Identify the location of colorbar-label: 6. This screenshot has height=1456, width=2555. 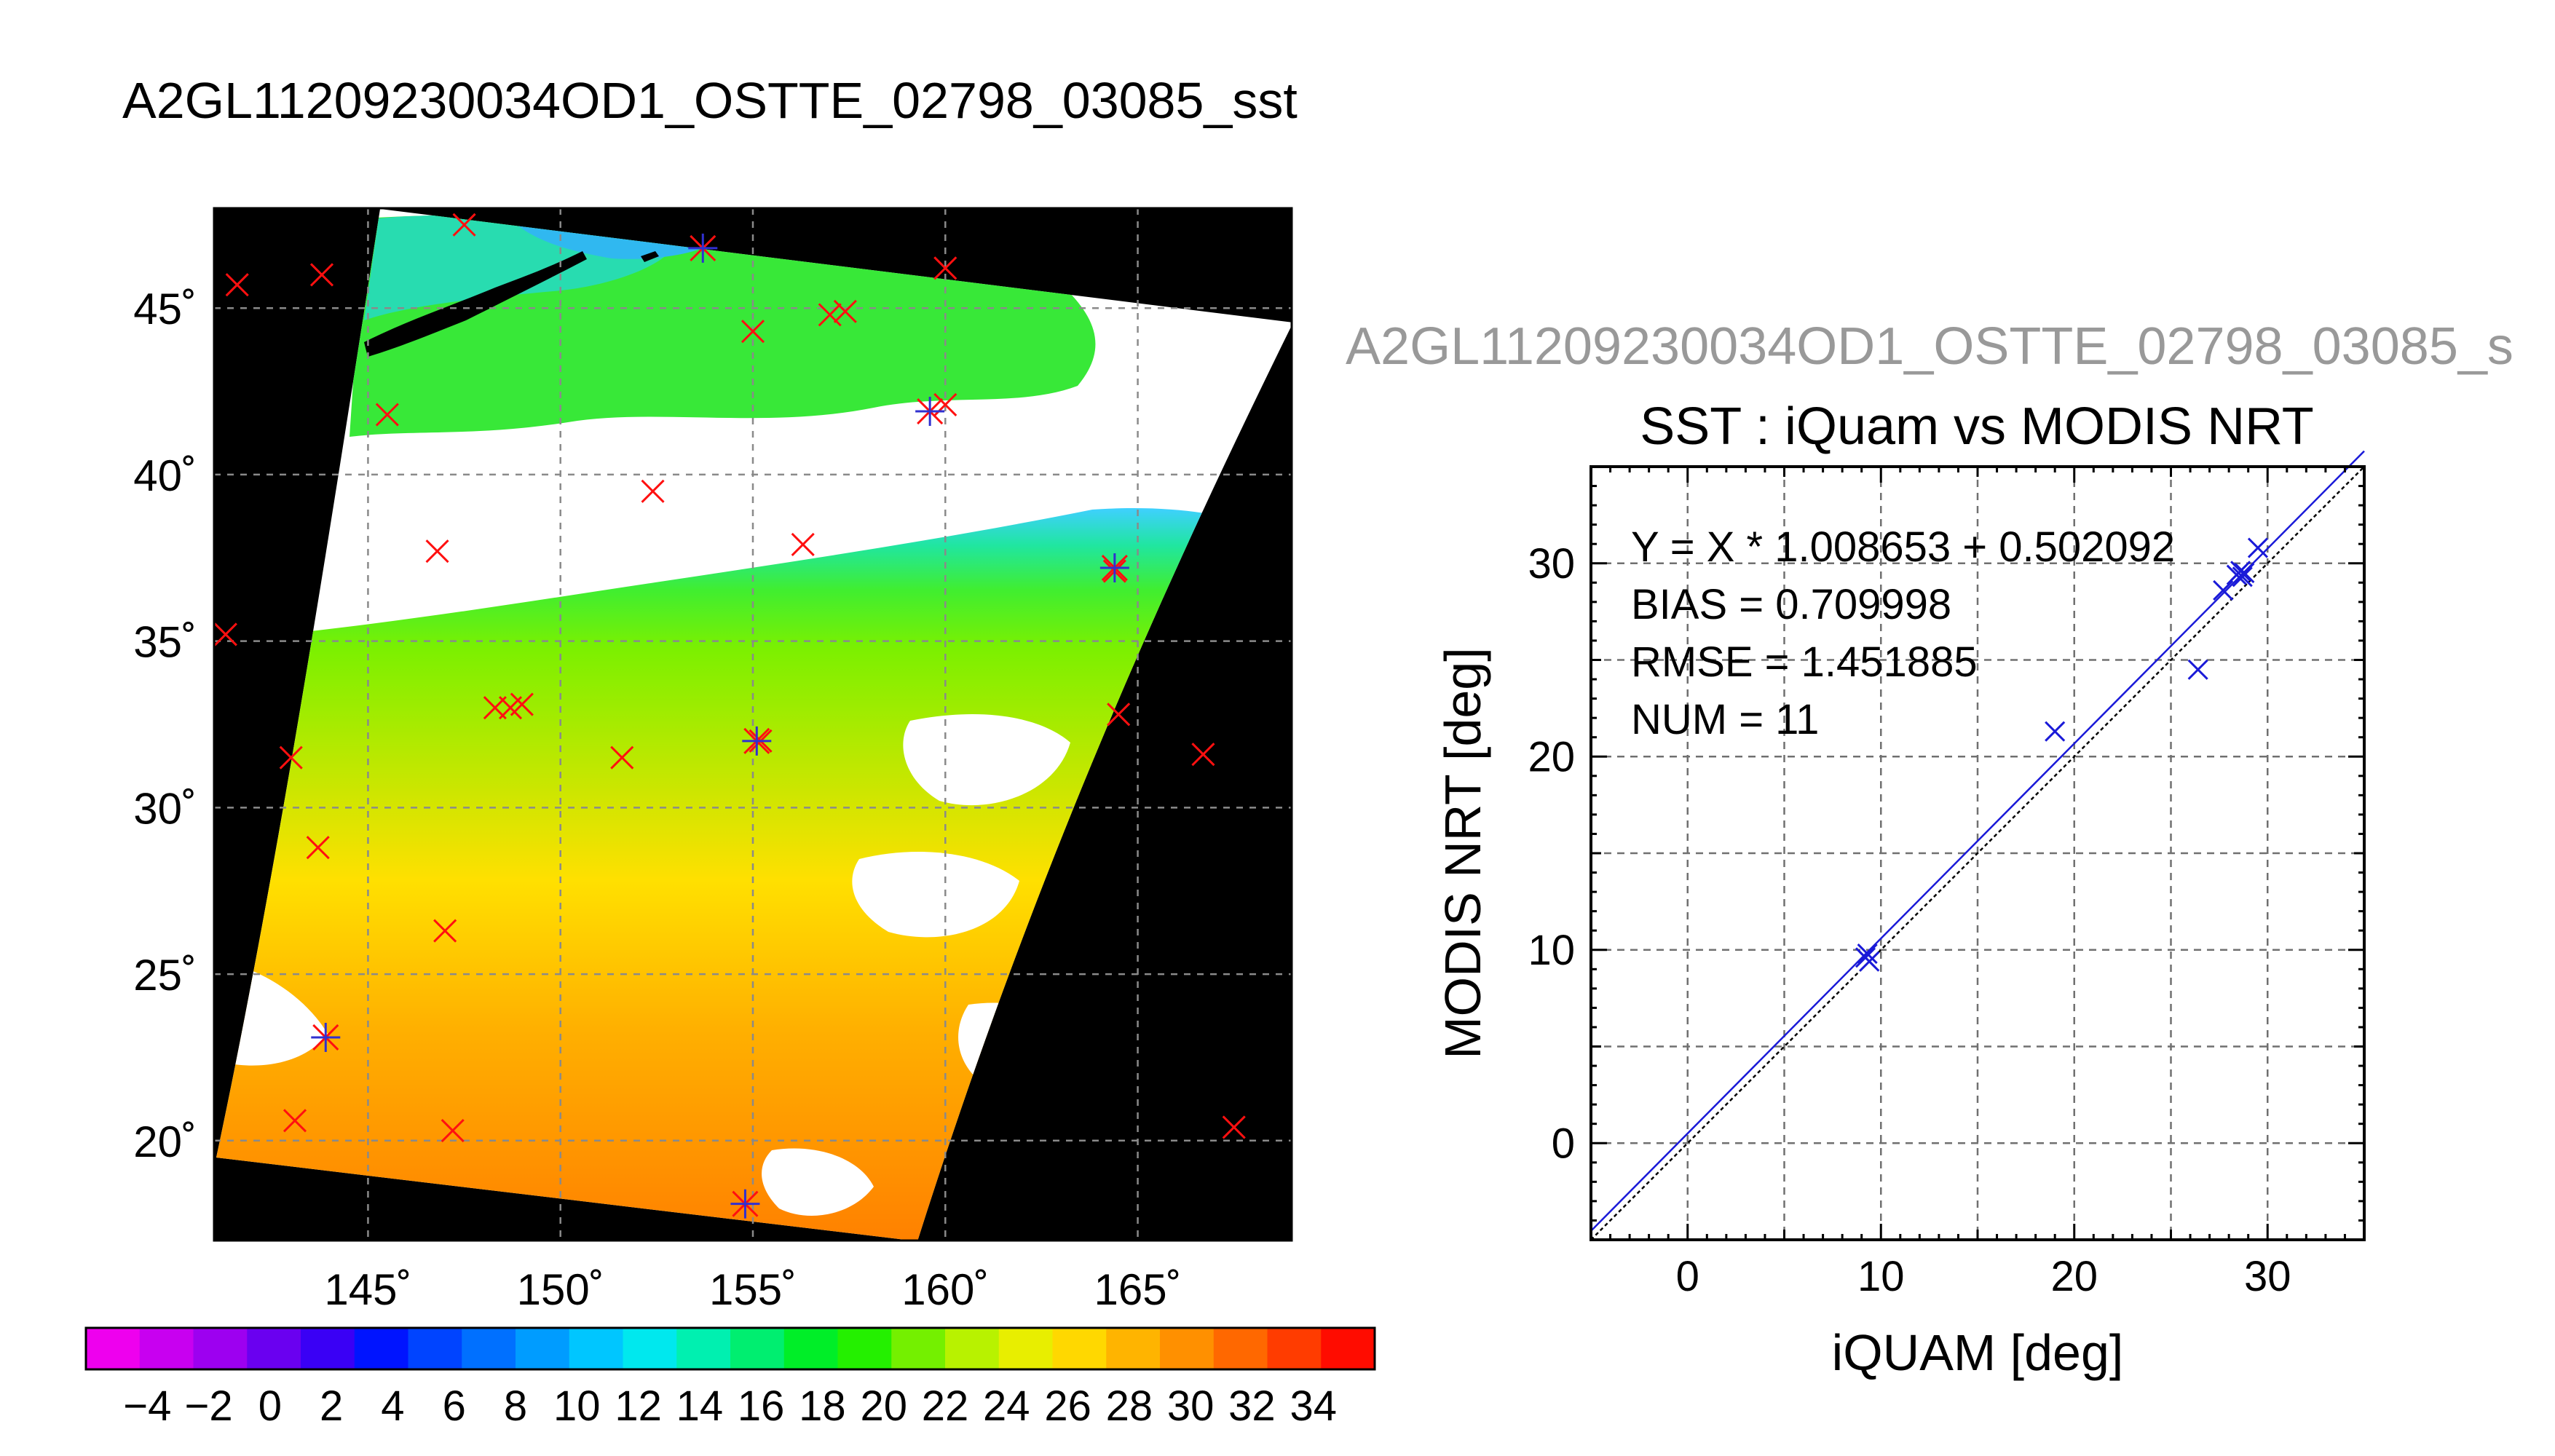
(454, 1406).